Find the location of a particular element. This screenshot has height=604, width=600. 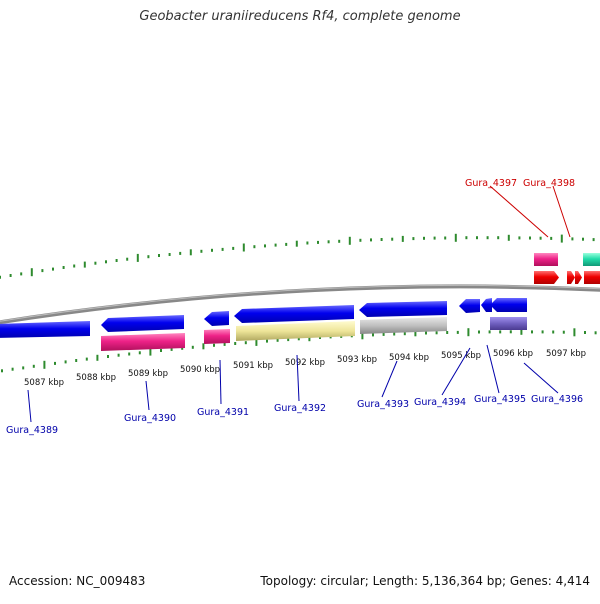

gene-label-gura_4391: Gura_4391 is located at coordinates (223, 412).